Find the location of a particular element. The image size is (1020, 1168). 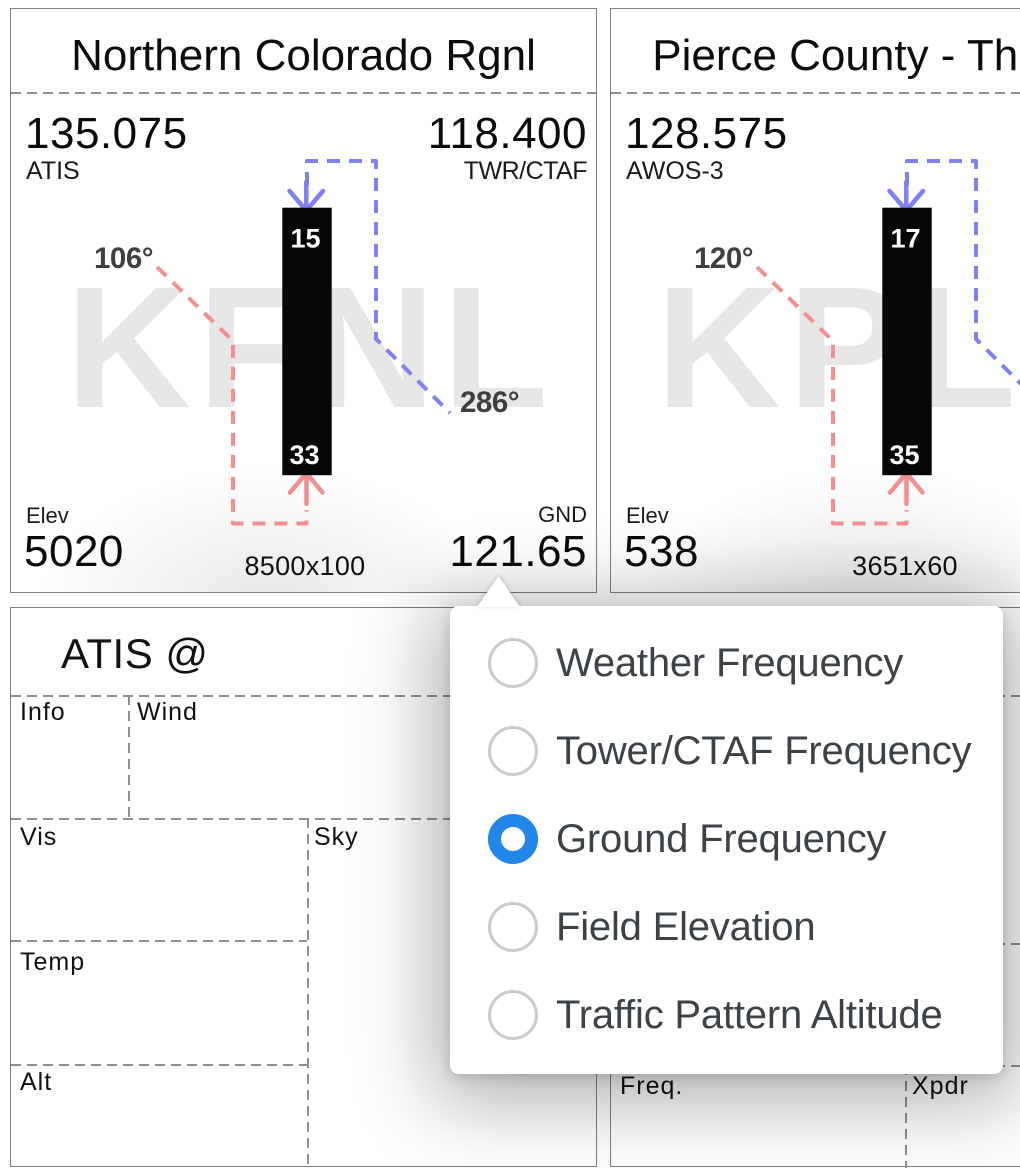

svg-text: 35 is located at coordinates (904, 455).